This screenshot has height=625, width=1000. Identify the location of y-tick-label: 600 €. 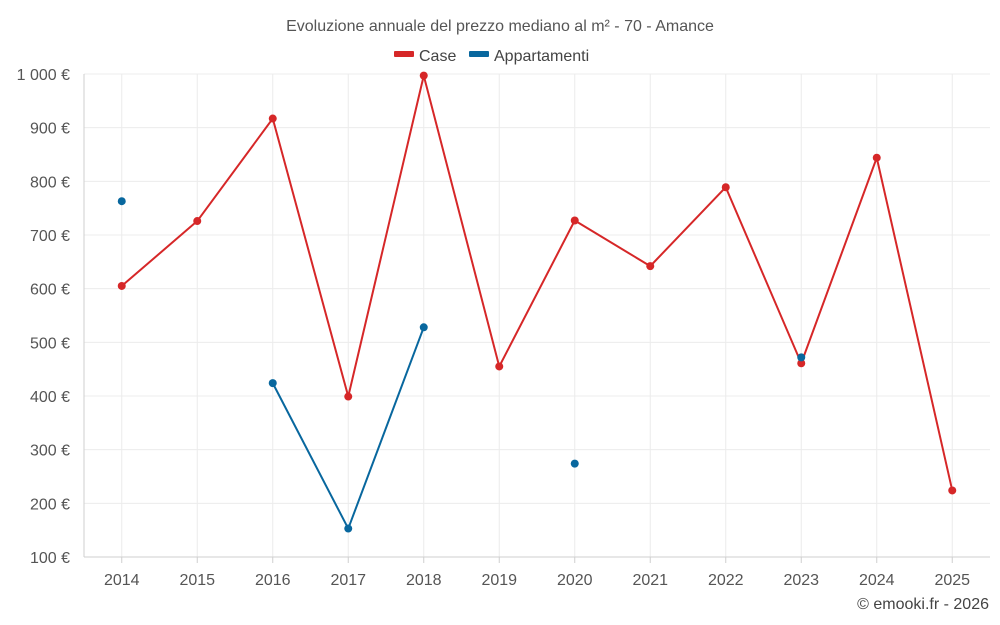
(50, 290).